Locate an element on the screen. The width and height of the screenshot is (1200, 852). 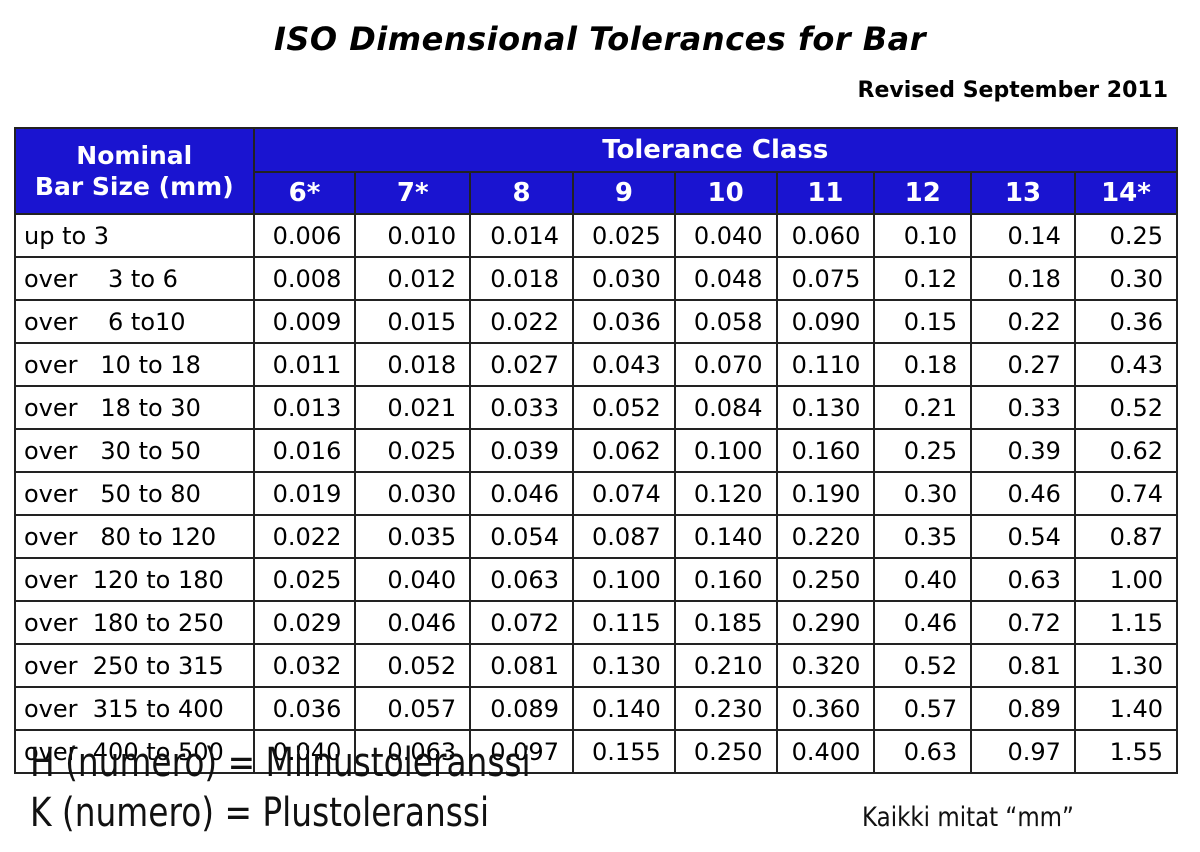
value-cell: 0.014 is located at coordinates (521, 235).